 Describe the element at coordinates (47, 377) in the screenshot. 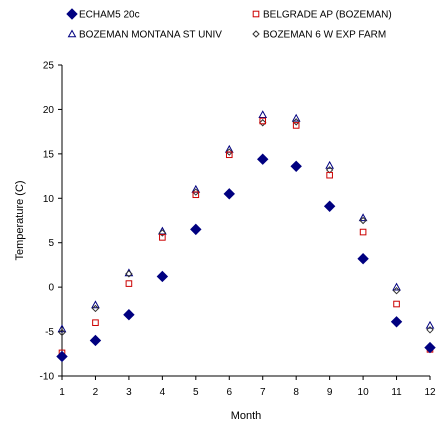

I see `y-tick-label: -10` at that location.